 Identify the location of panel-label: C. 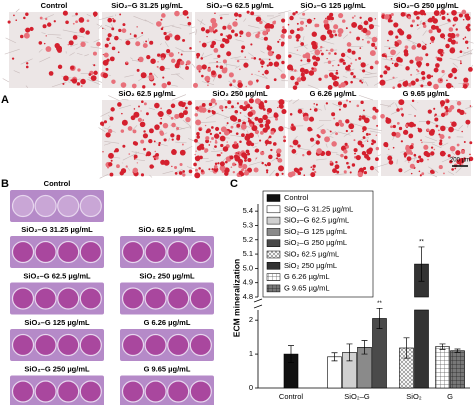
(234, 184).